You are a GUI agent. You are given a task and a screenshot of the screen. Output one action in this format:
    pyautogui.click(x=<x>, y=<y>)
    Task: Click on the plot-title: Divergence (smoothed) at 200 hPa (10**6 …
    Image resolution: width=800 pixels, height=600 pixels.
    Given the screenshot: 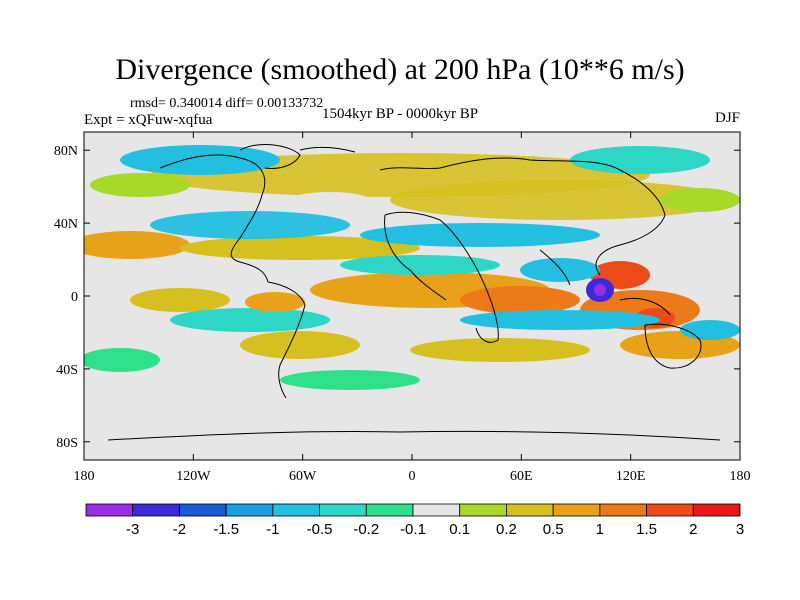 What is the action you would take?
    pyautogui.click(x=400, y=69)
    